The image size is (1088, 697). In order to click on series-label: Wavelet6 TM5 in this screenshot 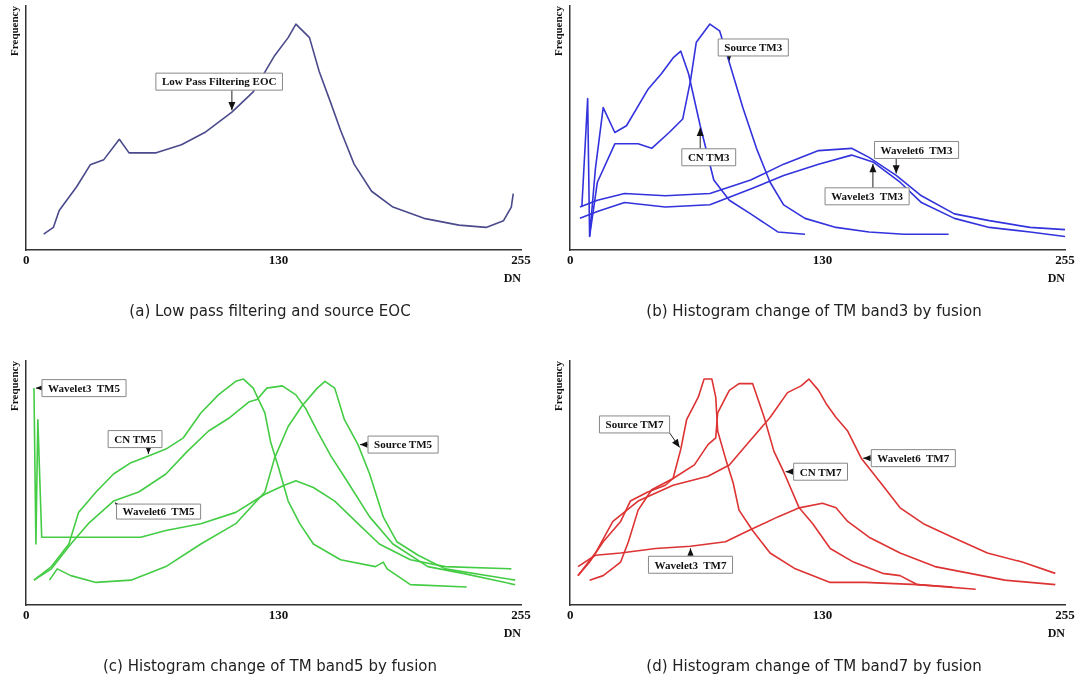, I will do `click(159, 510)`.